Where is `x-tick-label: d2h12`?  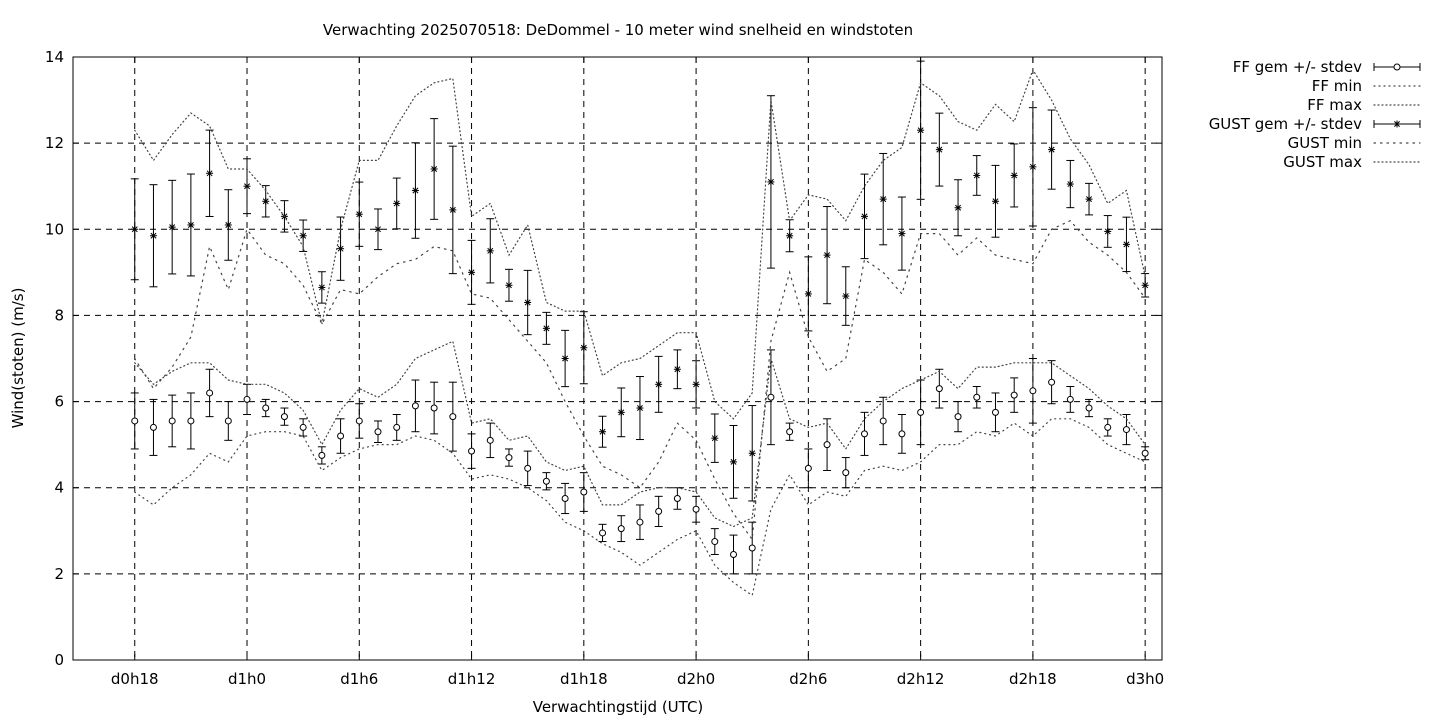
x-tick-label: d2h12 is located at coordinates (921, 679).